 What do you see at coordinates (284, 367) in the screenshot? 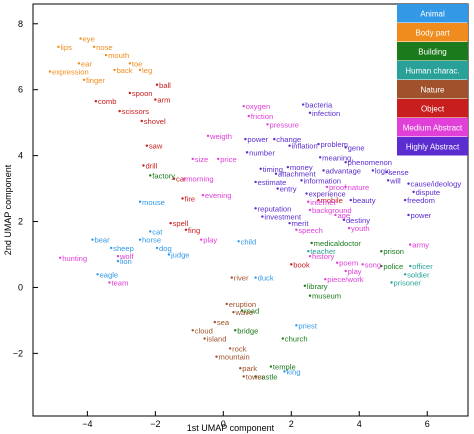
I see `point-label-building: temple` at bounding box center [284, 367].